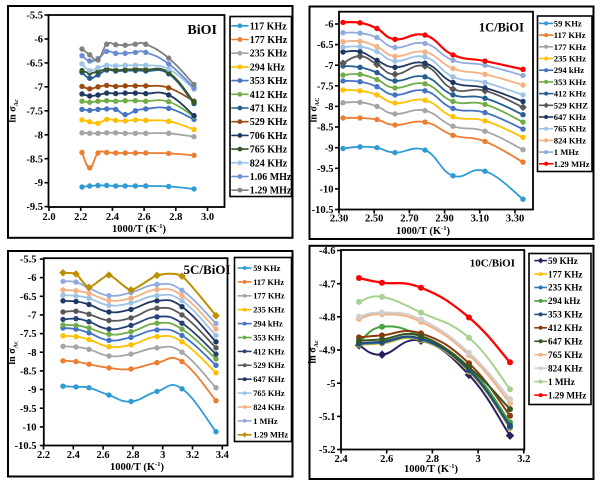 Image resolution: width=600 pixels, height=485 pixels. Describe the element at coordinates (501, 27) in the screenshot. I see `svg-text: 1C/BiOI` at that location.